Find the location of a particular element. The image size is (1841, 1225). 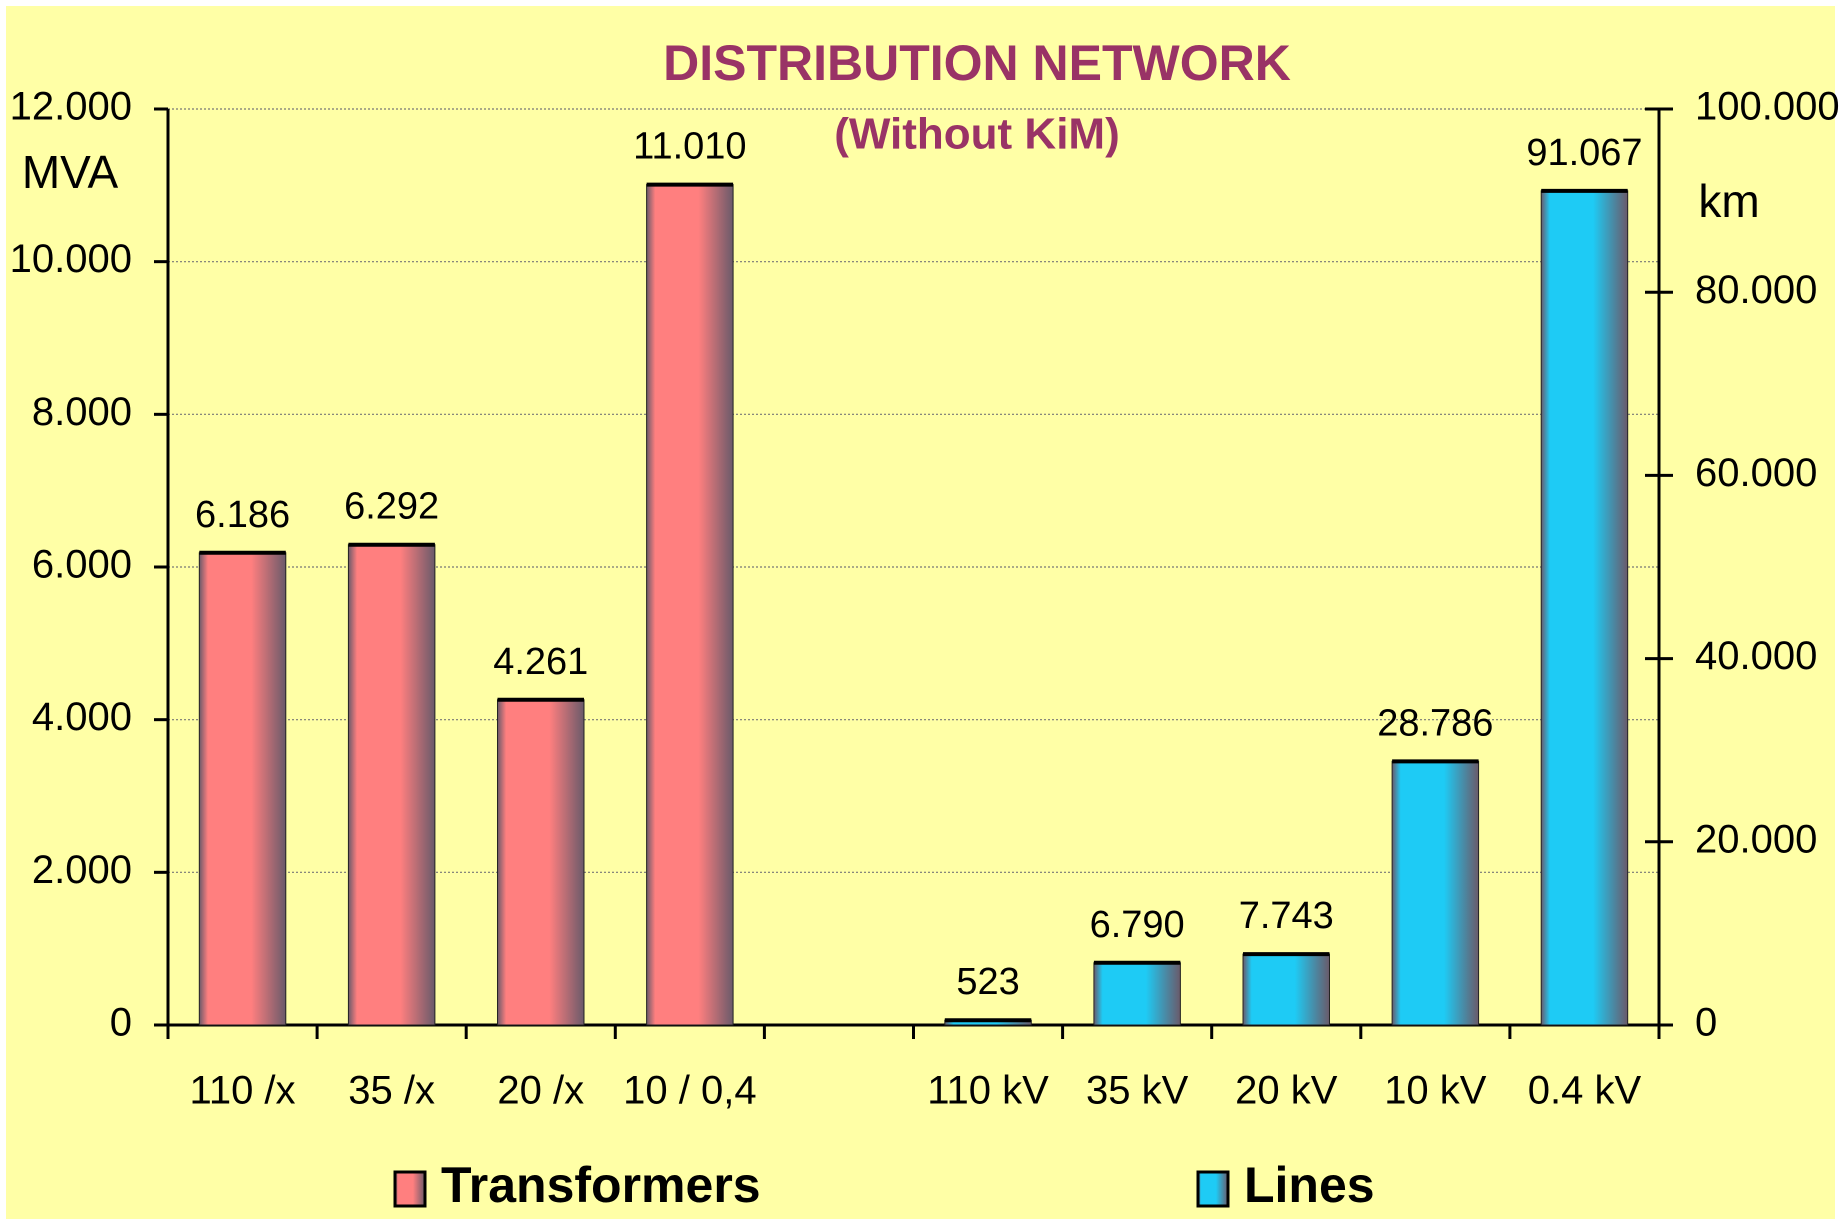

y2-tick-label: 60.000 is located at coordinates (1756, 473).